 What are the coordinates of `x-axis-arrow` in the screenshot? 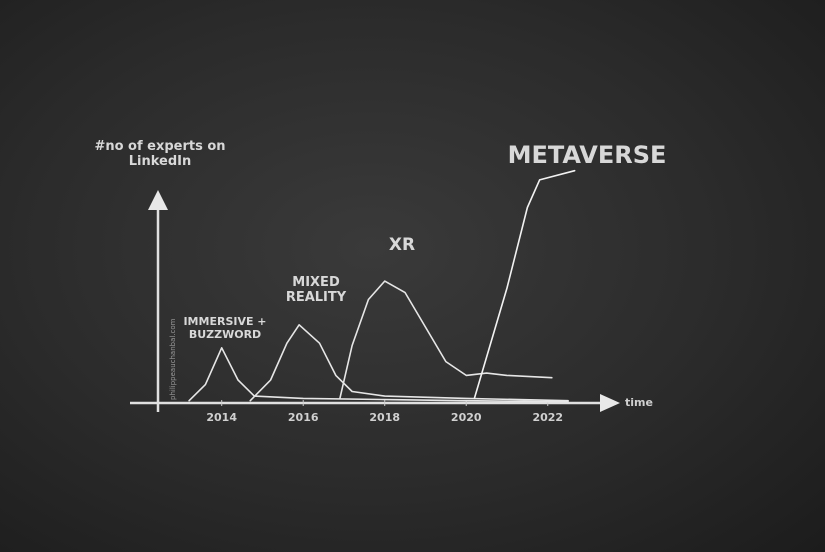 It's located at (610, 403).